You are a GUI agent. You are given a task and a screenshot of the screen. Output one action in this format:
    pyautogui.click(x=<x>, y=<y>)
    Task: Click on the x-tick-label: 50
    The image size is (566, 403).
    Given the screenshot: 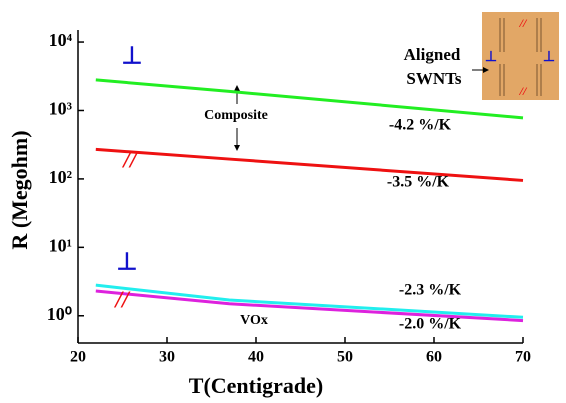 What is the action you would take?
    pyautogui.click(x=345, y=357)
    